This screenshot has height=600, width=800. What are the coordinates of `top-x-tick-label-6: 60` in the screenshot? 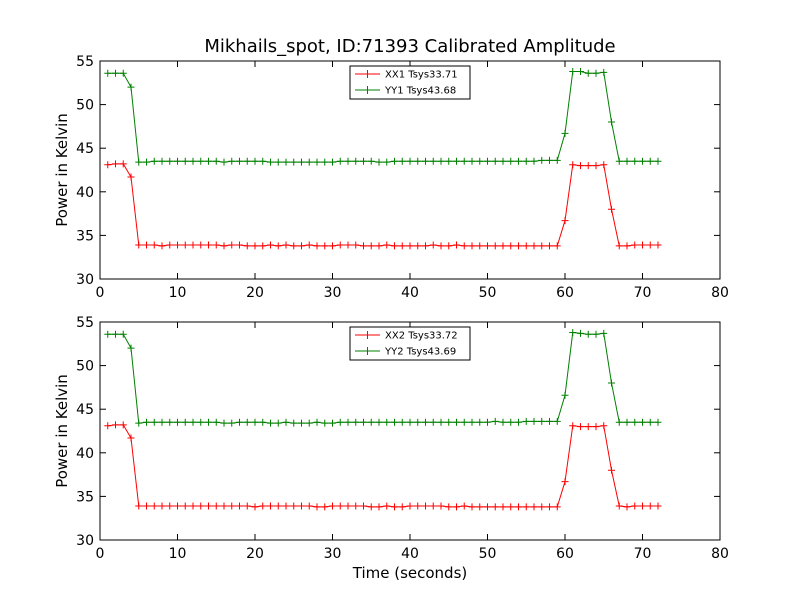 It's located at (565, 293).